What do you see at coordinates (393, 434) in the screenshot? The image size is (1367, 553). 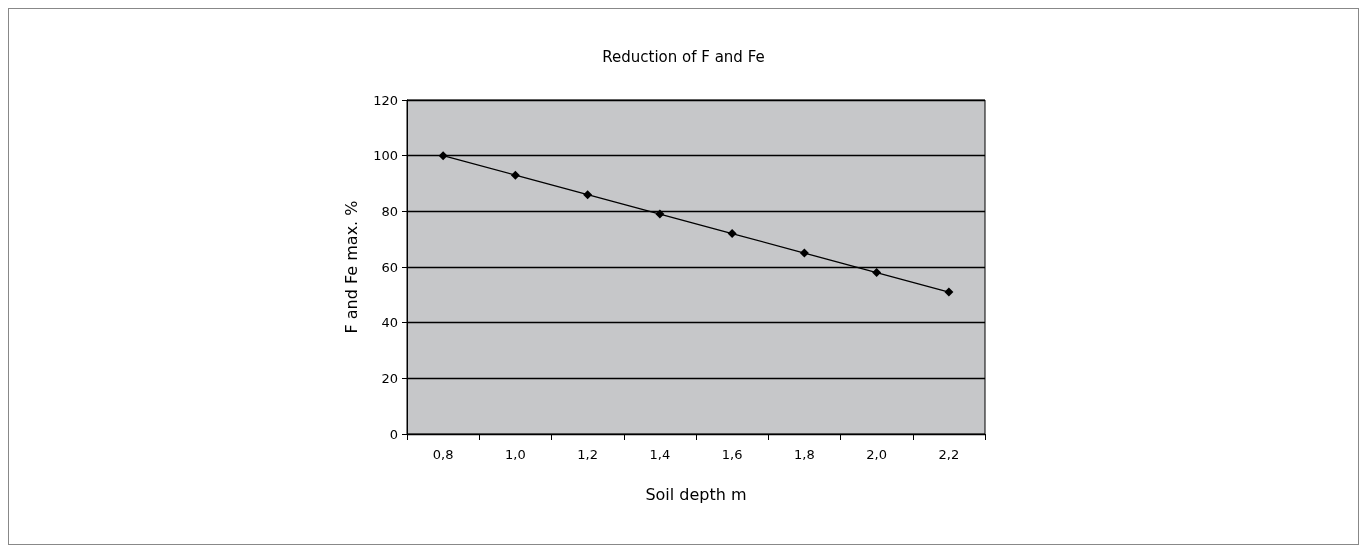 I see `y-tick-label: 0` at bounding box center [393, 434].